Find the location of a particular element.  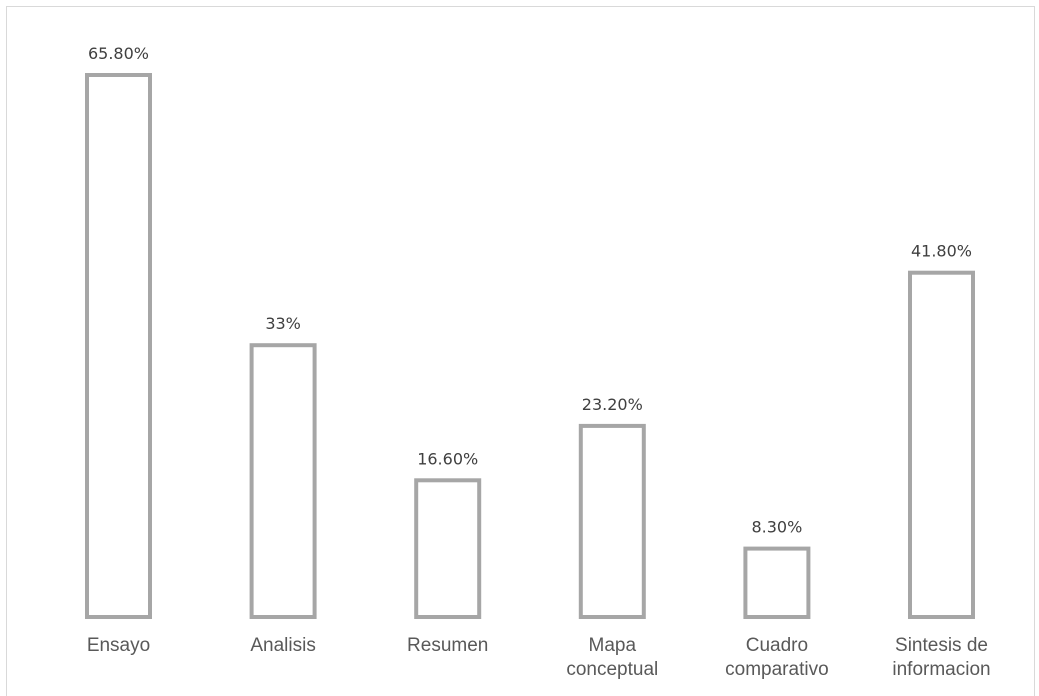

data-label-4: 8.30% is located at coordinates (776, 527).